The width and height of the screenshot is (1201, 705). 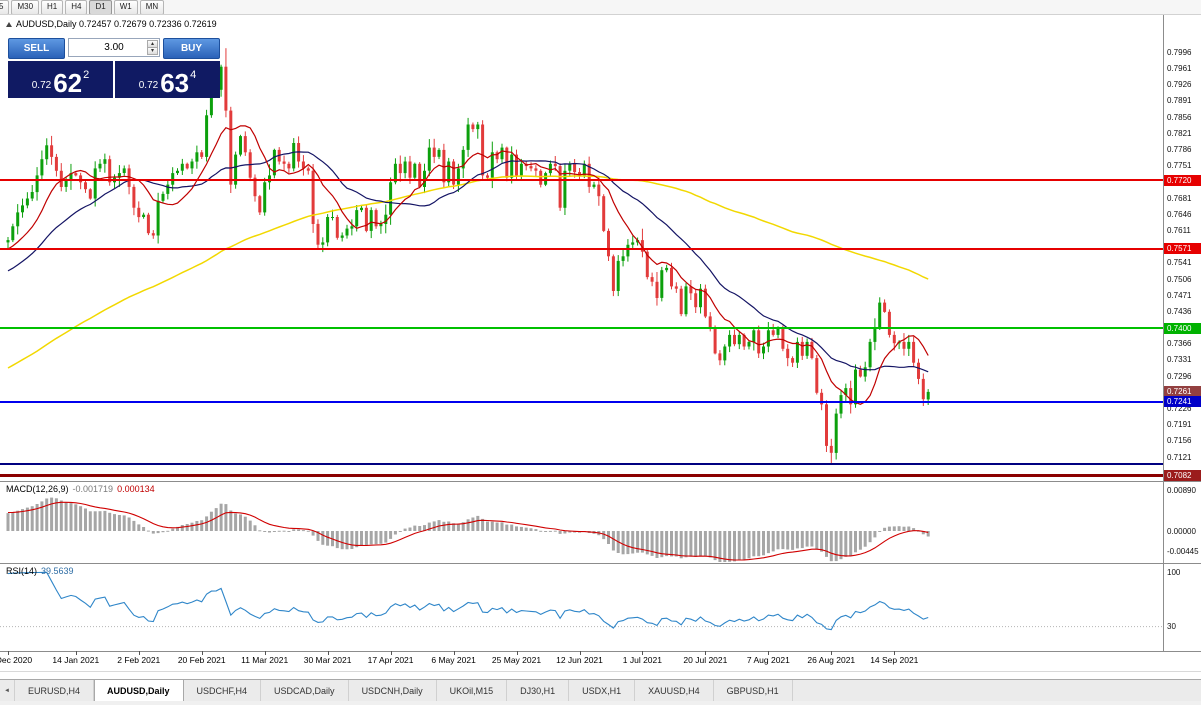 I want to click on macd-label: MACD(12,26,9) -0.001719 0.000134, so click(x=80, y=489).